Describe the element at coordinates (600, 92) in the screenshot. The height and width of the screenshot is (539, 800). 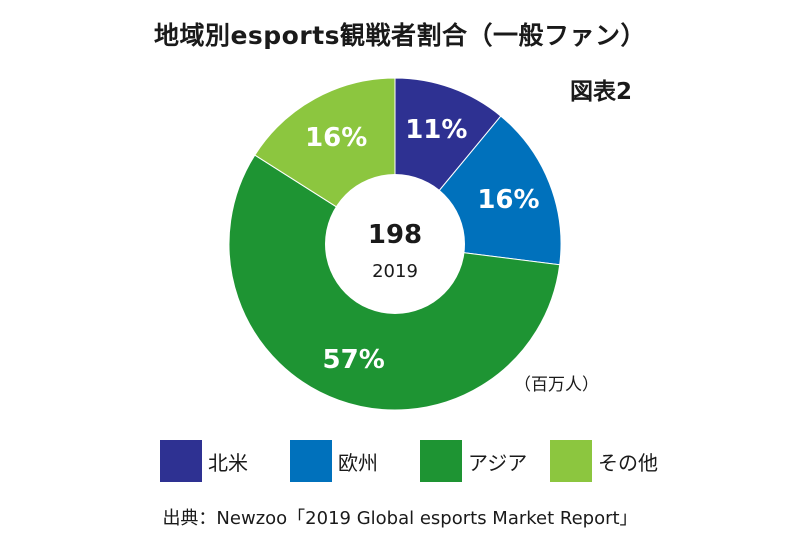
I see `figure-number: 図表2` at that location.